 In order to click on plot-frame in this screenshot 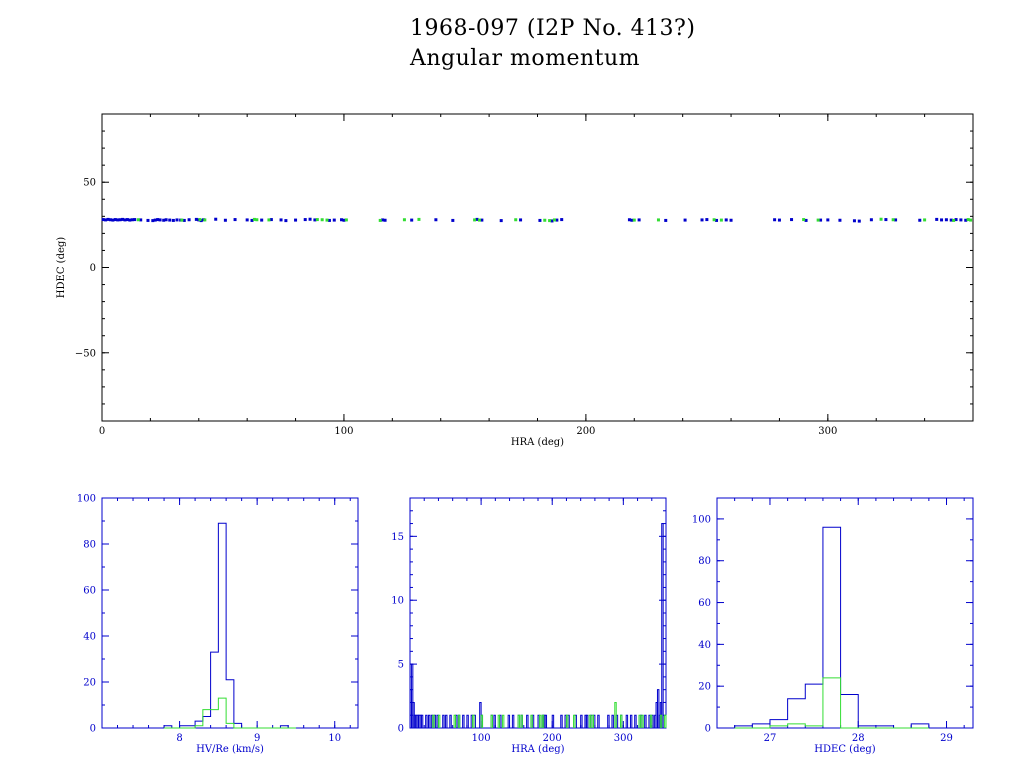, I will do `click(230, 613)`.